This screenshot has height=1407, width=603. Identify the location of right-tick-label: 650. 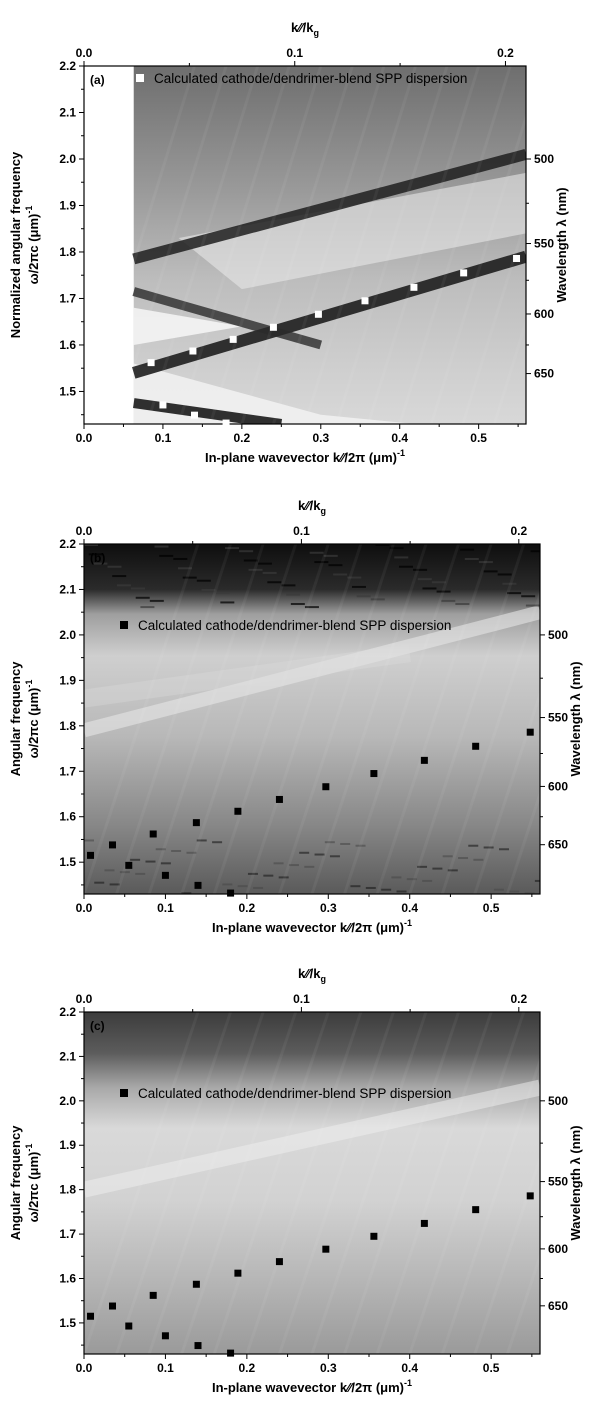
(544, 374).